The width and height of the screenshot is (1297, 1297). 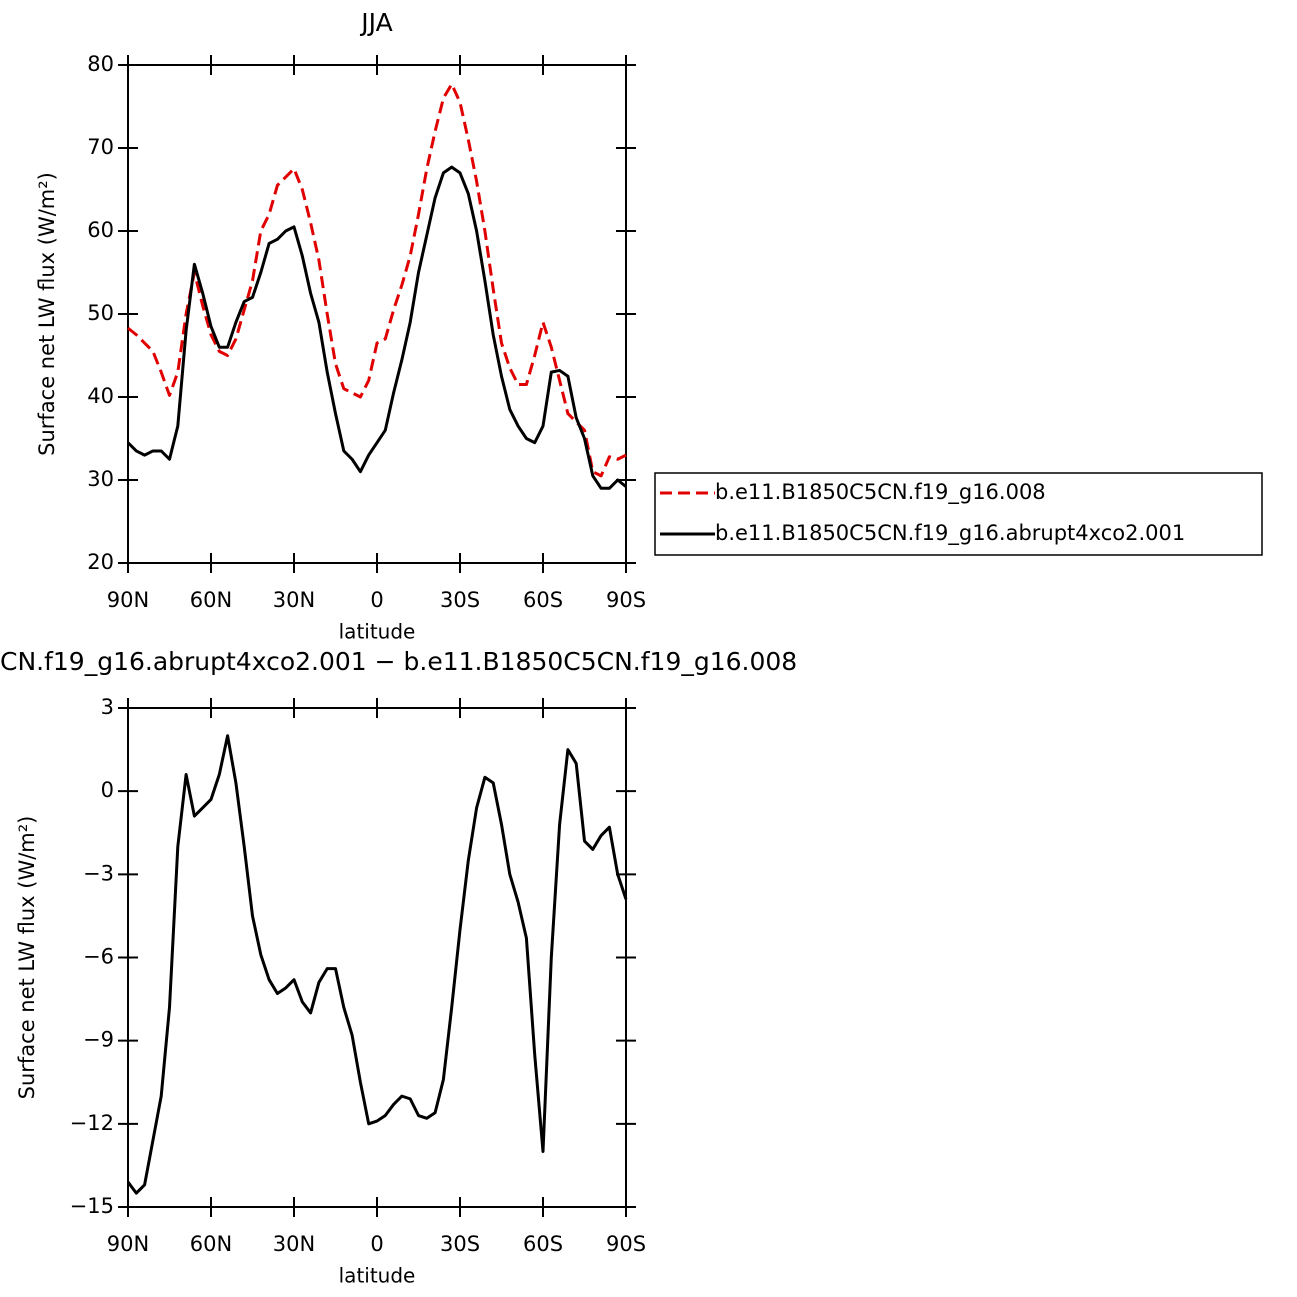 What do you see at coordinates (107, 707) in the screenshot?
I see `y-tick-label: 3` at bounding box center [107, 707].